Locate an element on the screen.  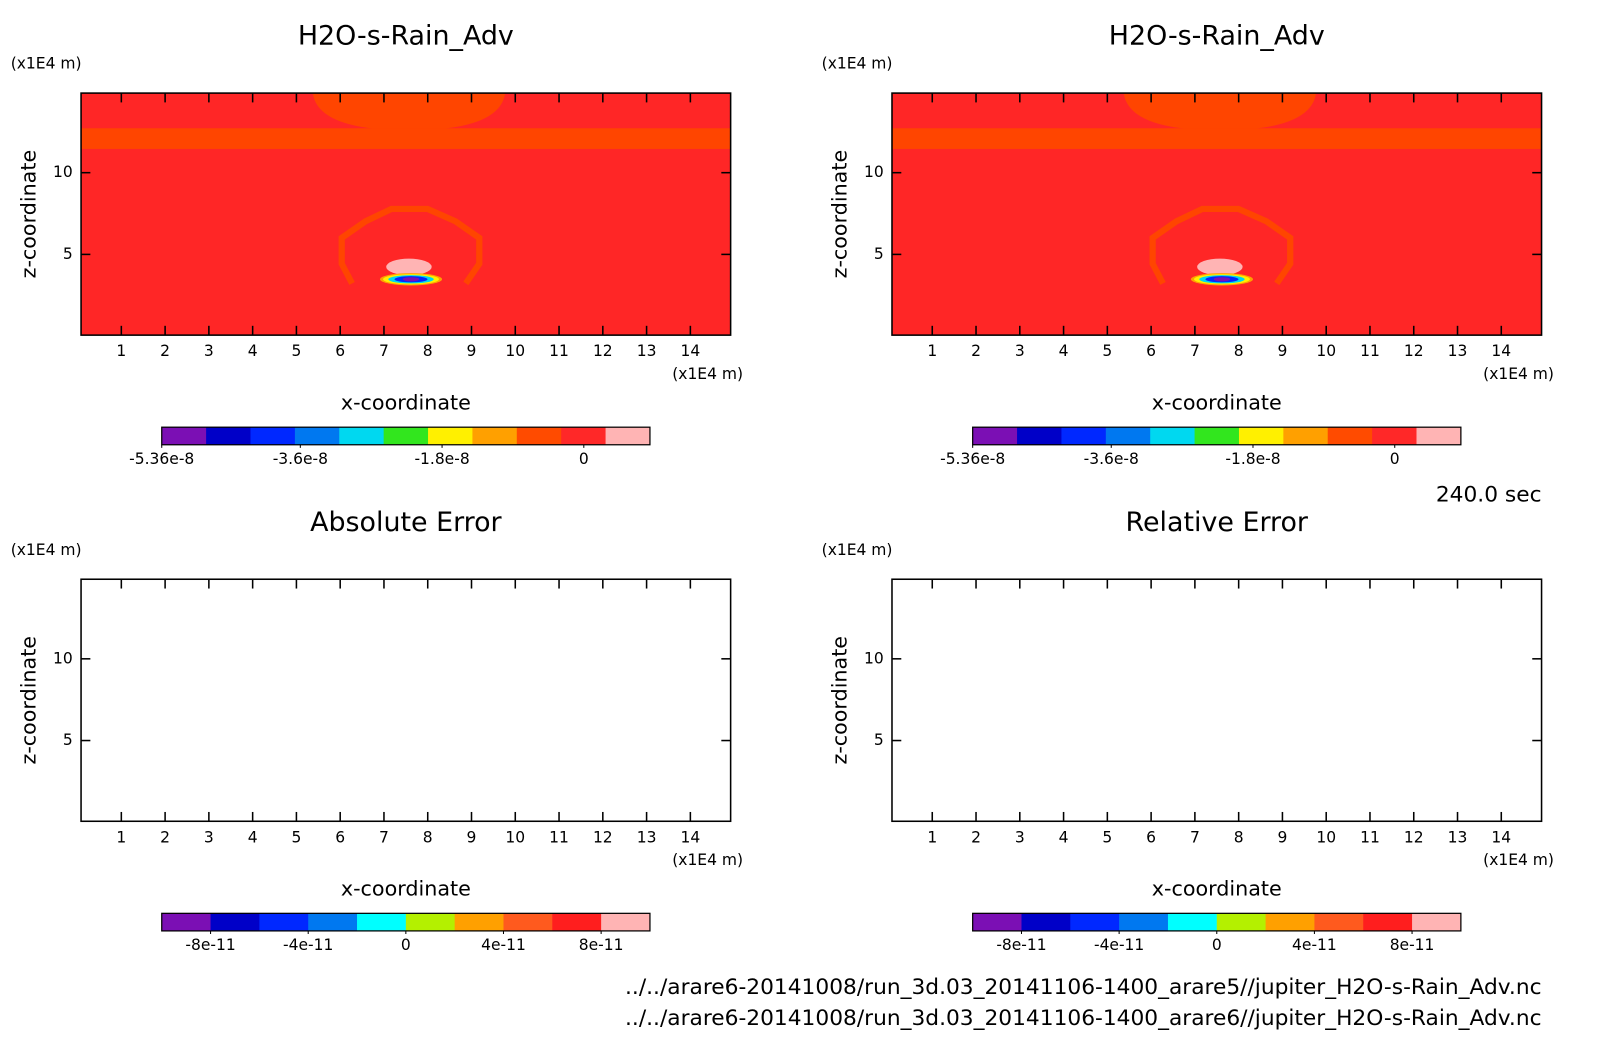
chart-title: Absolute Error is located at coordinates (406, 522).